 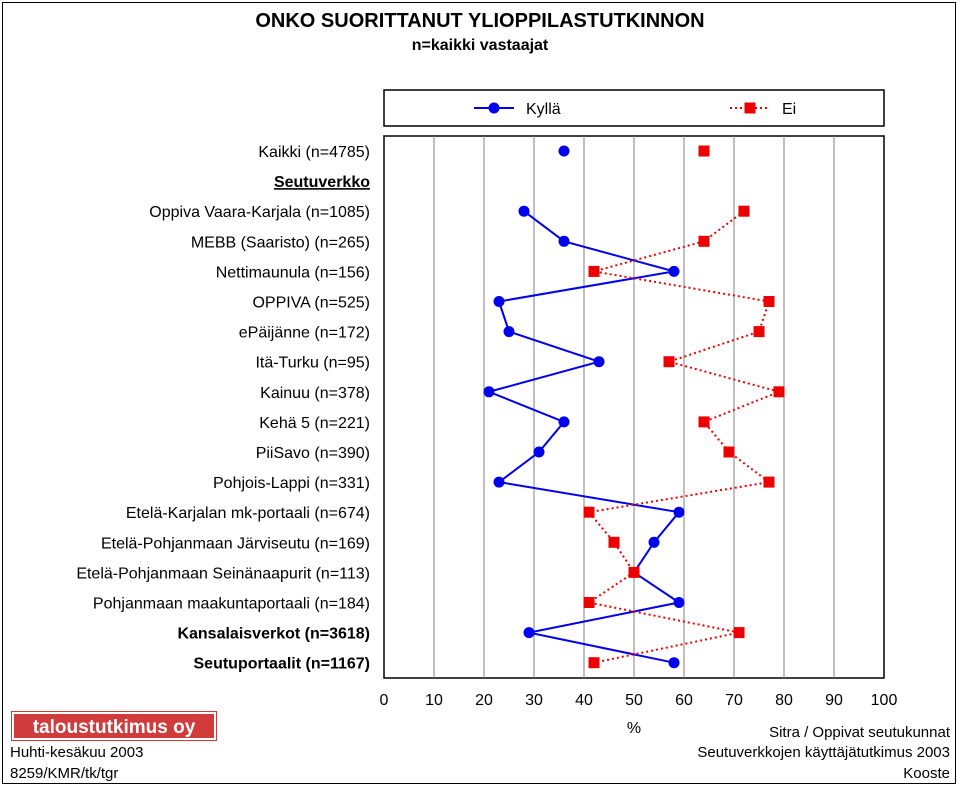 I want to click on x-tick-label-70: 70, so click(x=734, y=700).